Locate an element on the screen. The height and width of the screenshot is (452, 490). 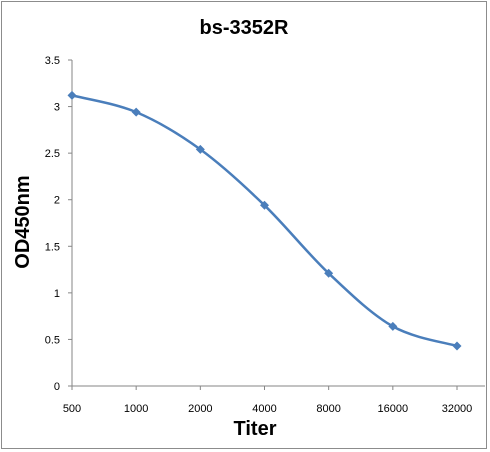
x-tick-label: 32000 is located at coordinates (457, 409).